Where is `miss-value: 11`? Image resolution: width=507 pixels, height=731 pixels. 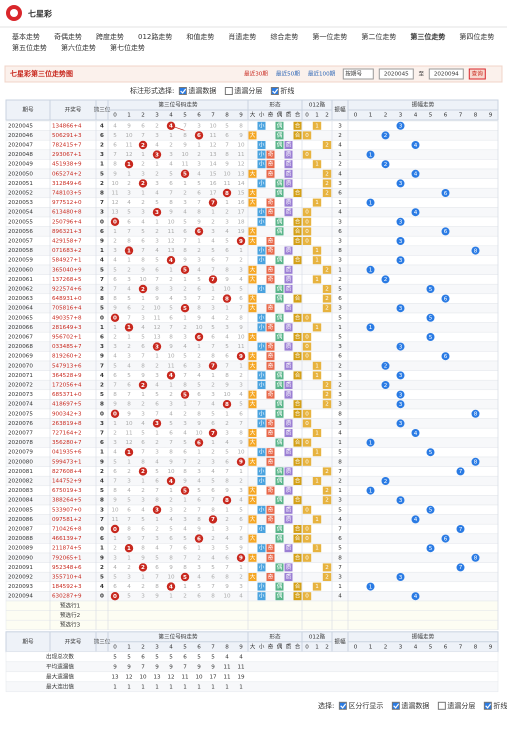
miss-value: 11 is located at coordinates (171, 366).